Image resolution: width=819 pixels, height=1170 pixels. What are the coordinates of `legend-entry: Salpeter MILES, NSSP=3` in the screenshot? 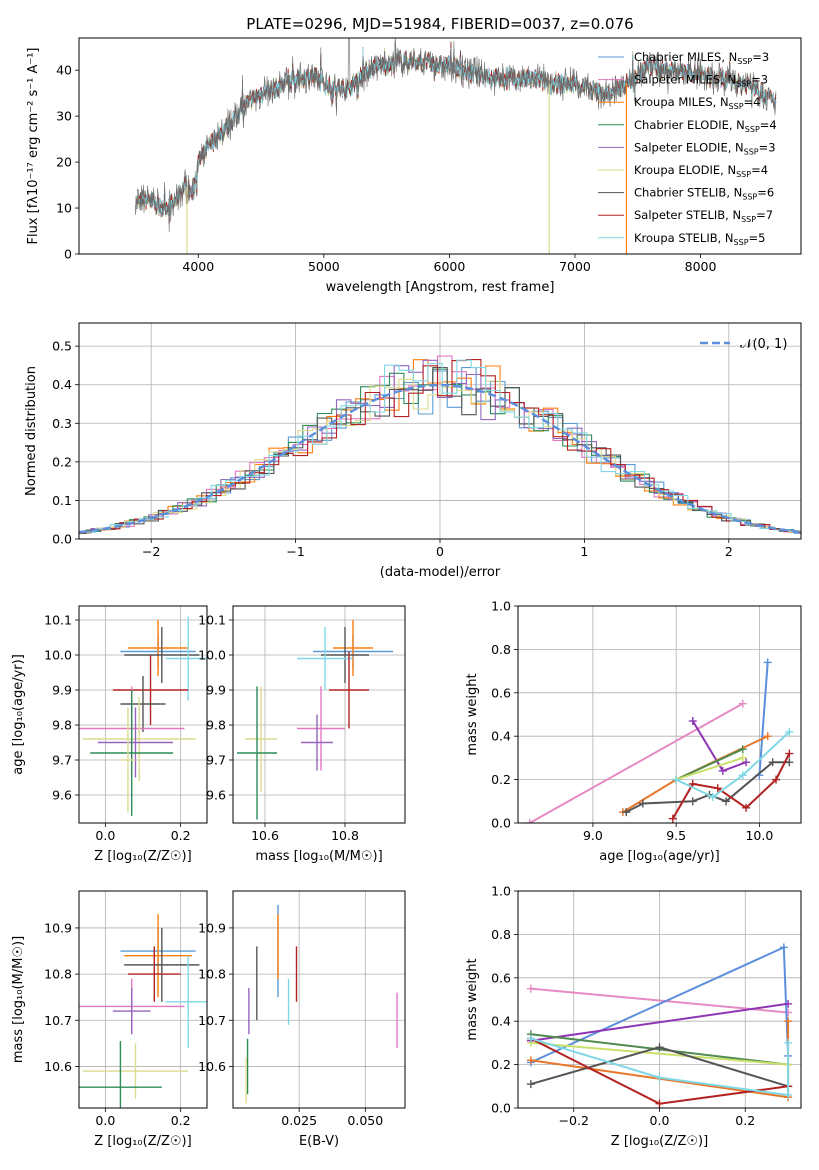 It's located at (701, 81).